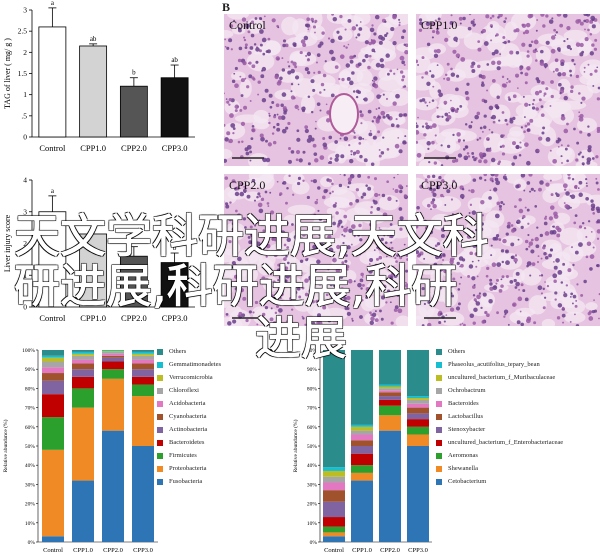 The width and height of the screenshot is (600, 556). Describe the element at coordinates (466, 416) in the screenshot. I see `legend-label: Lactobacillus` at that location.